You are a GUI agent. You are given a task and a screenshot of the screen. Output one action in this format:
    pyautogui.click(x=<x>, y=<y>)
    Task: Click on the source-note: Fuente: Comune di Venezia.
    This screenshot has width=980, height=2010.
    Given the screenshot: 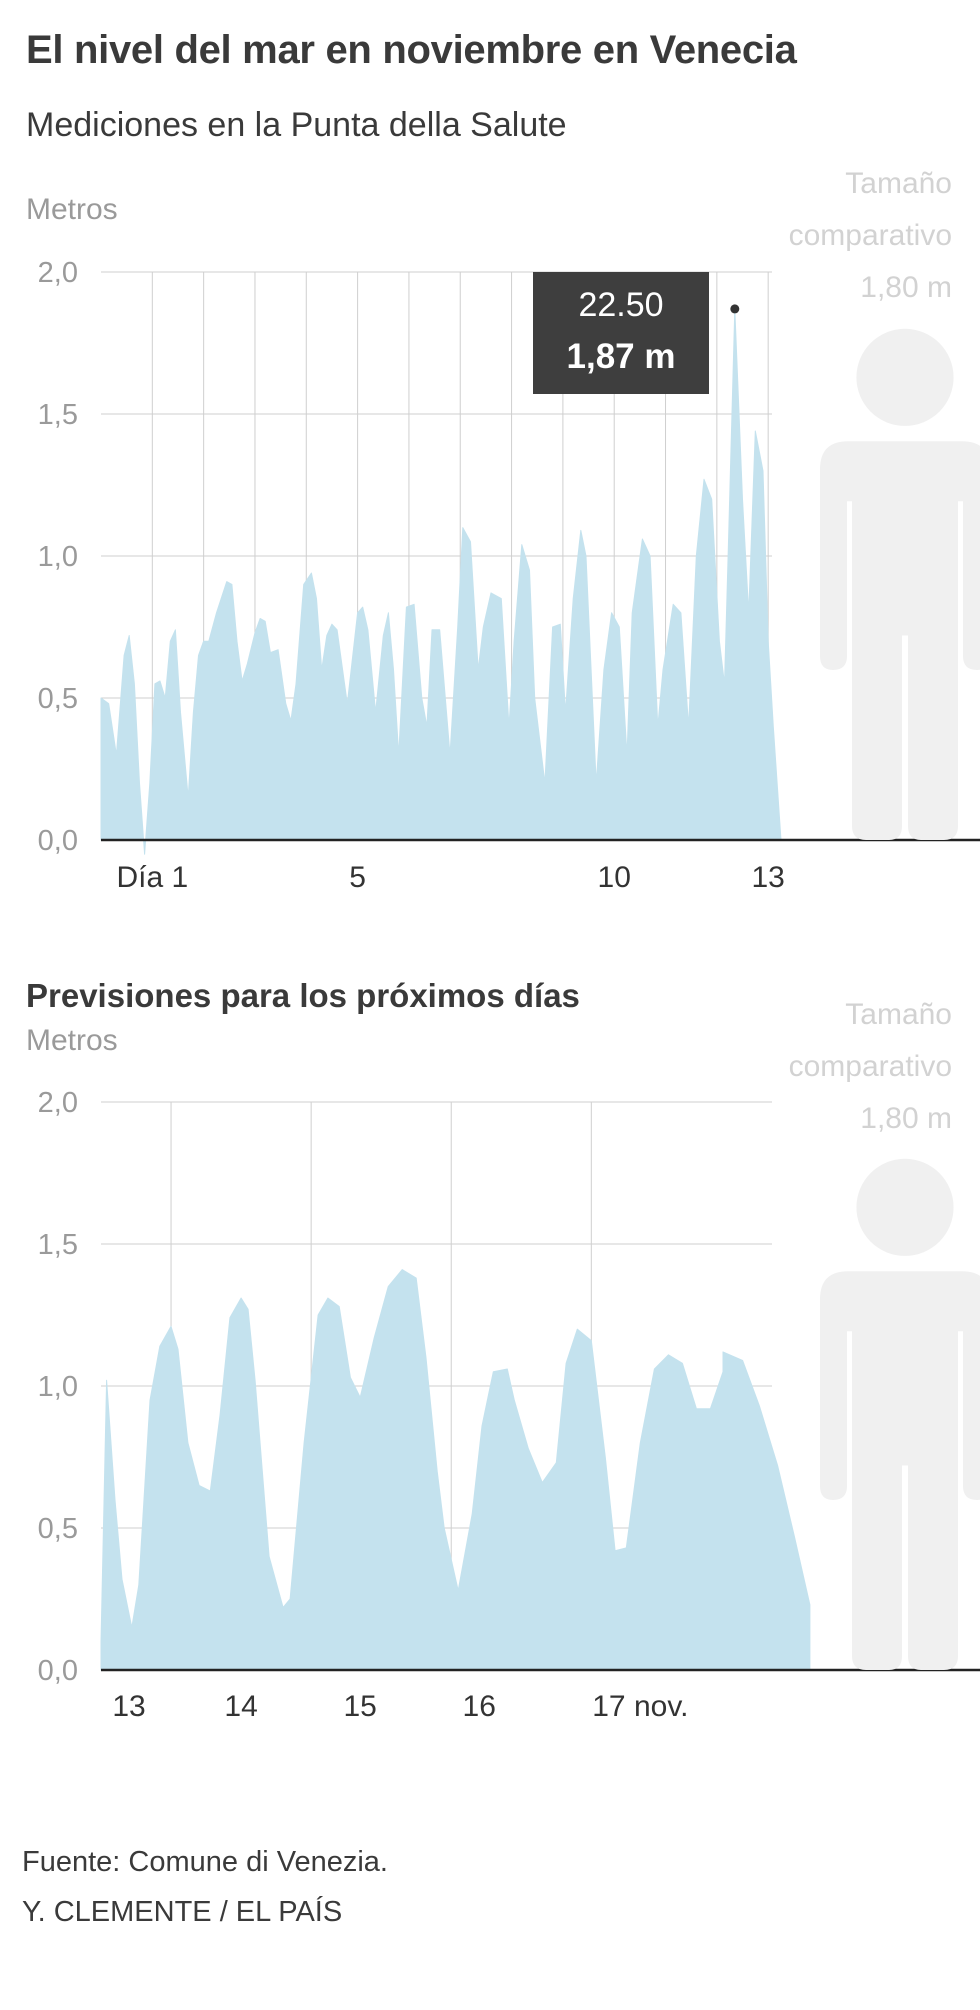 What is the action you would take?
    pyautogui.click(x=205, y=1862)
    